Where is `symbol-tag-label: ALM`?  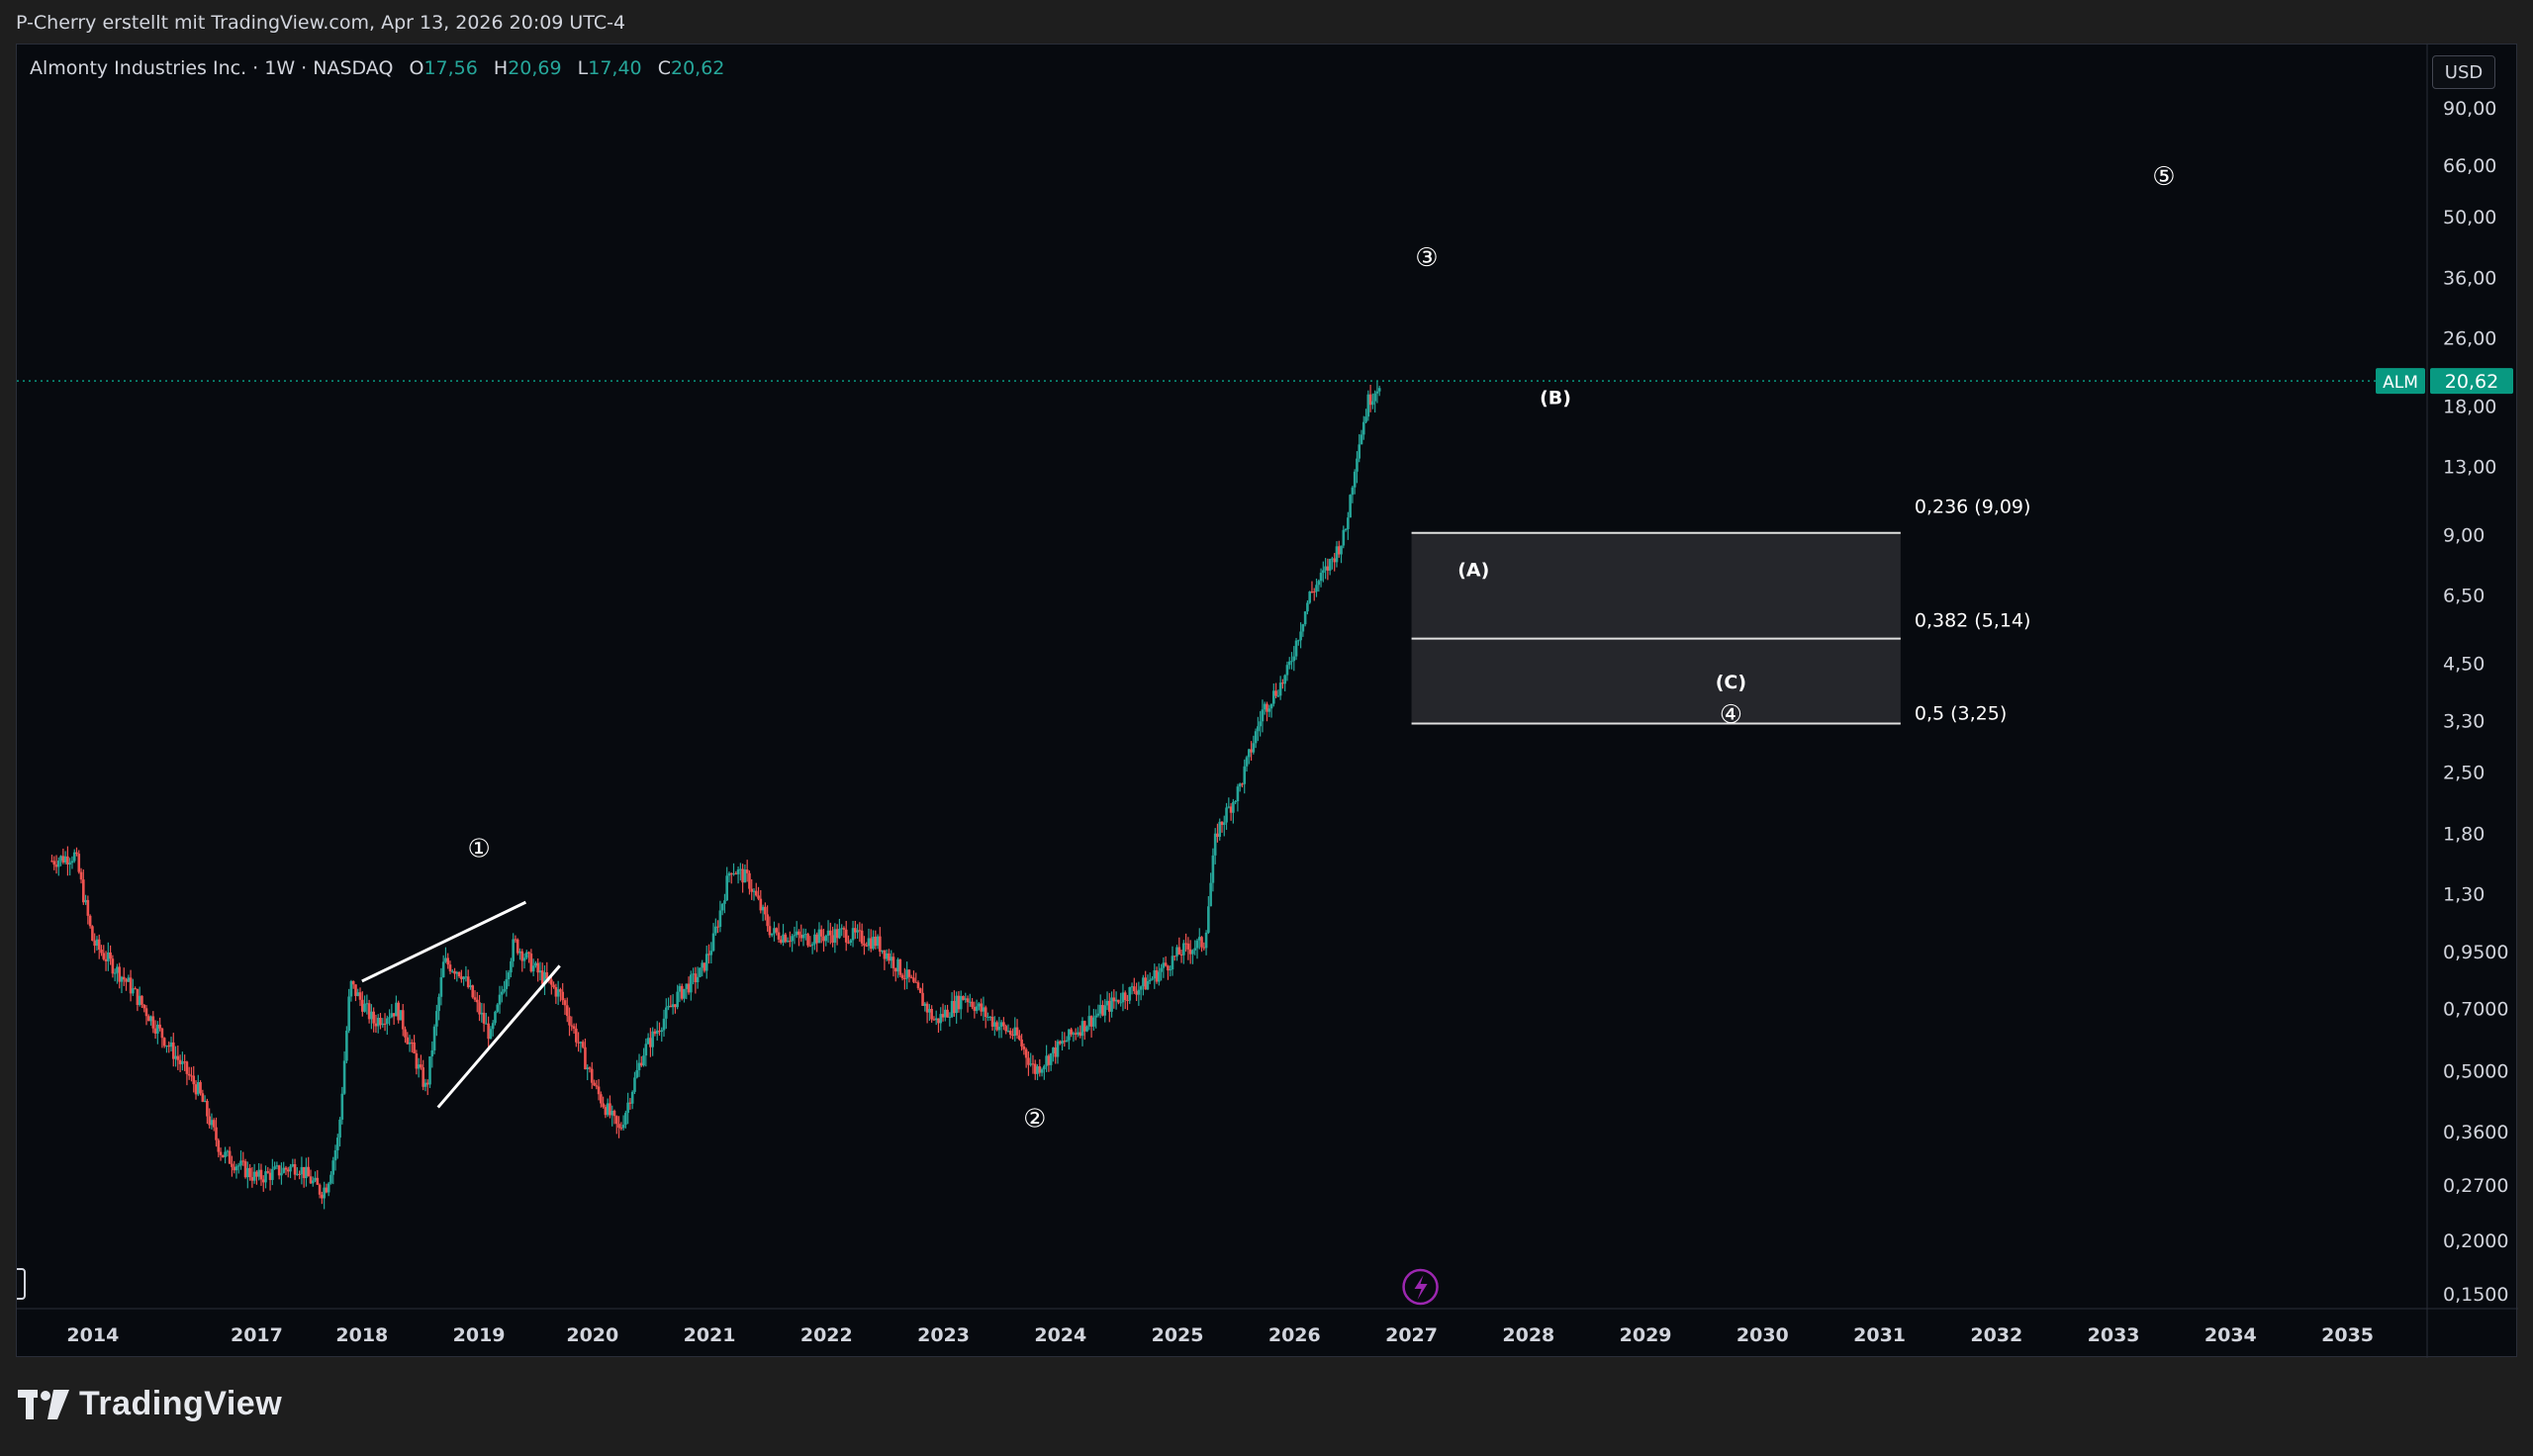 symbol-tag-label: ALM is located at coordinates (2401, 383).